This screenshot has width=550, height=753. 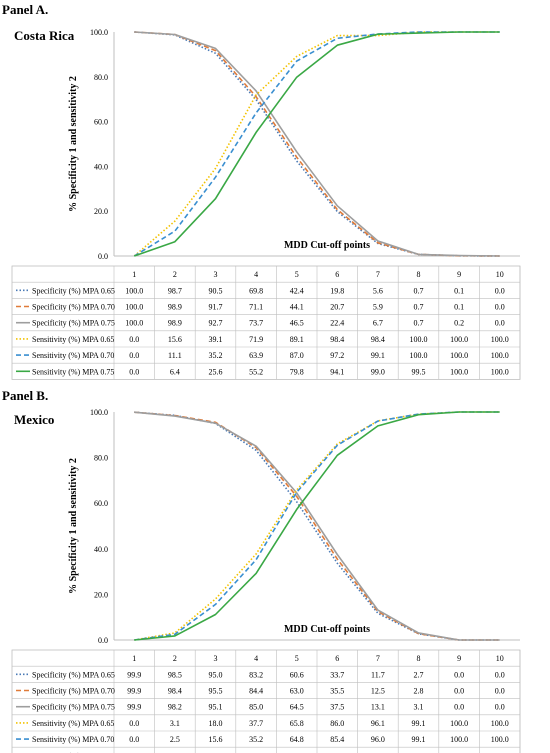 I want to click on data-label: 98.4, so click(x=337, y=339).